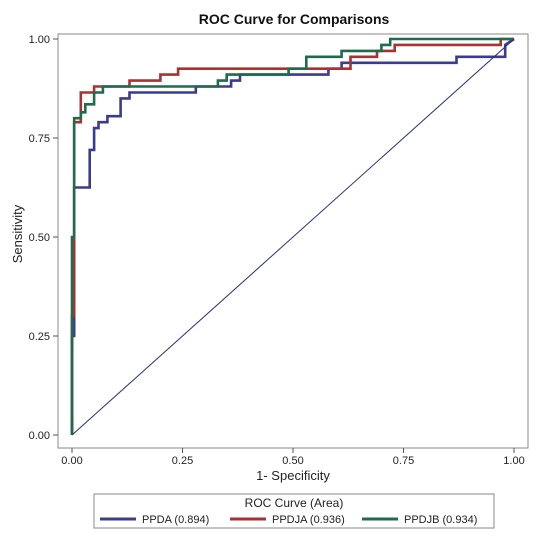 The image size is (536, 537). Describe the element at coordinates (403, 461) in the screenshot. I see `x-tick-label: 0.75` at that location.